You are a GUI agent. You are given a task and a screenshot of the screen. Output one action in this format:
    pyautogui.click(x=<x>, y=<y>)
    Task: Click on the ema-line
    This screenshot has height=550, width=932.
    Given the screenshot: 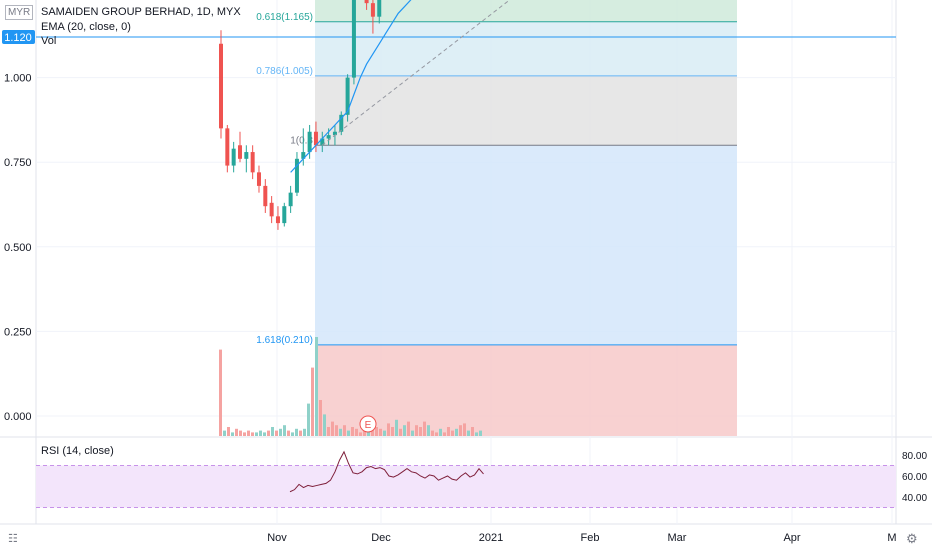 What is the action you would take?
    pyautogui.click(x=395, y=86)
    